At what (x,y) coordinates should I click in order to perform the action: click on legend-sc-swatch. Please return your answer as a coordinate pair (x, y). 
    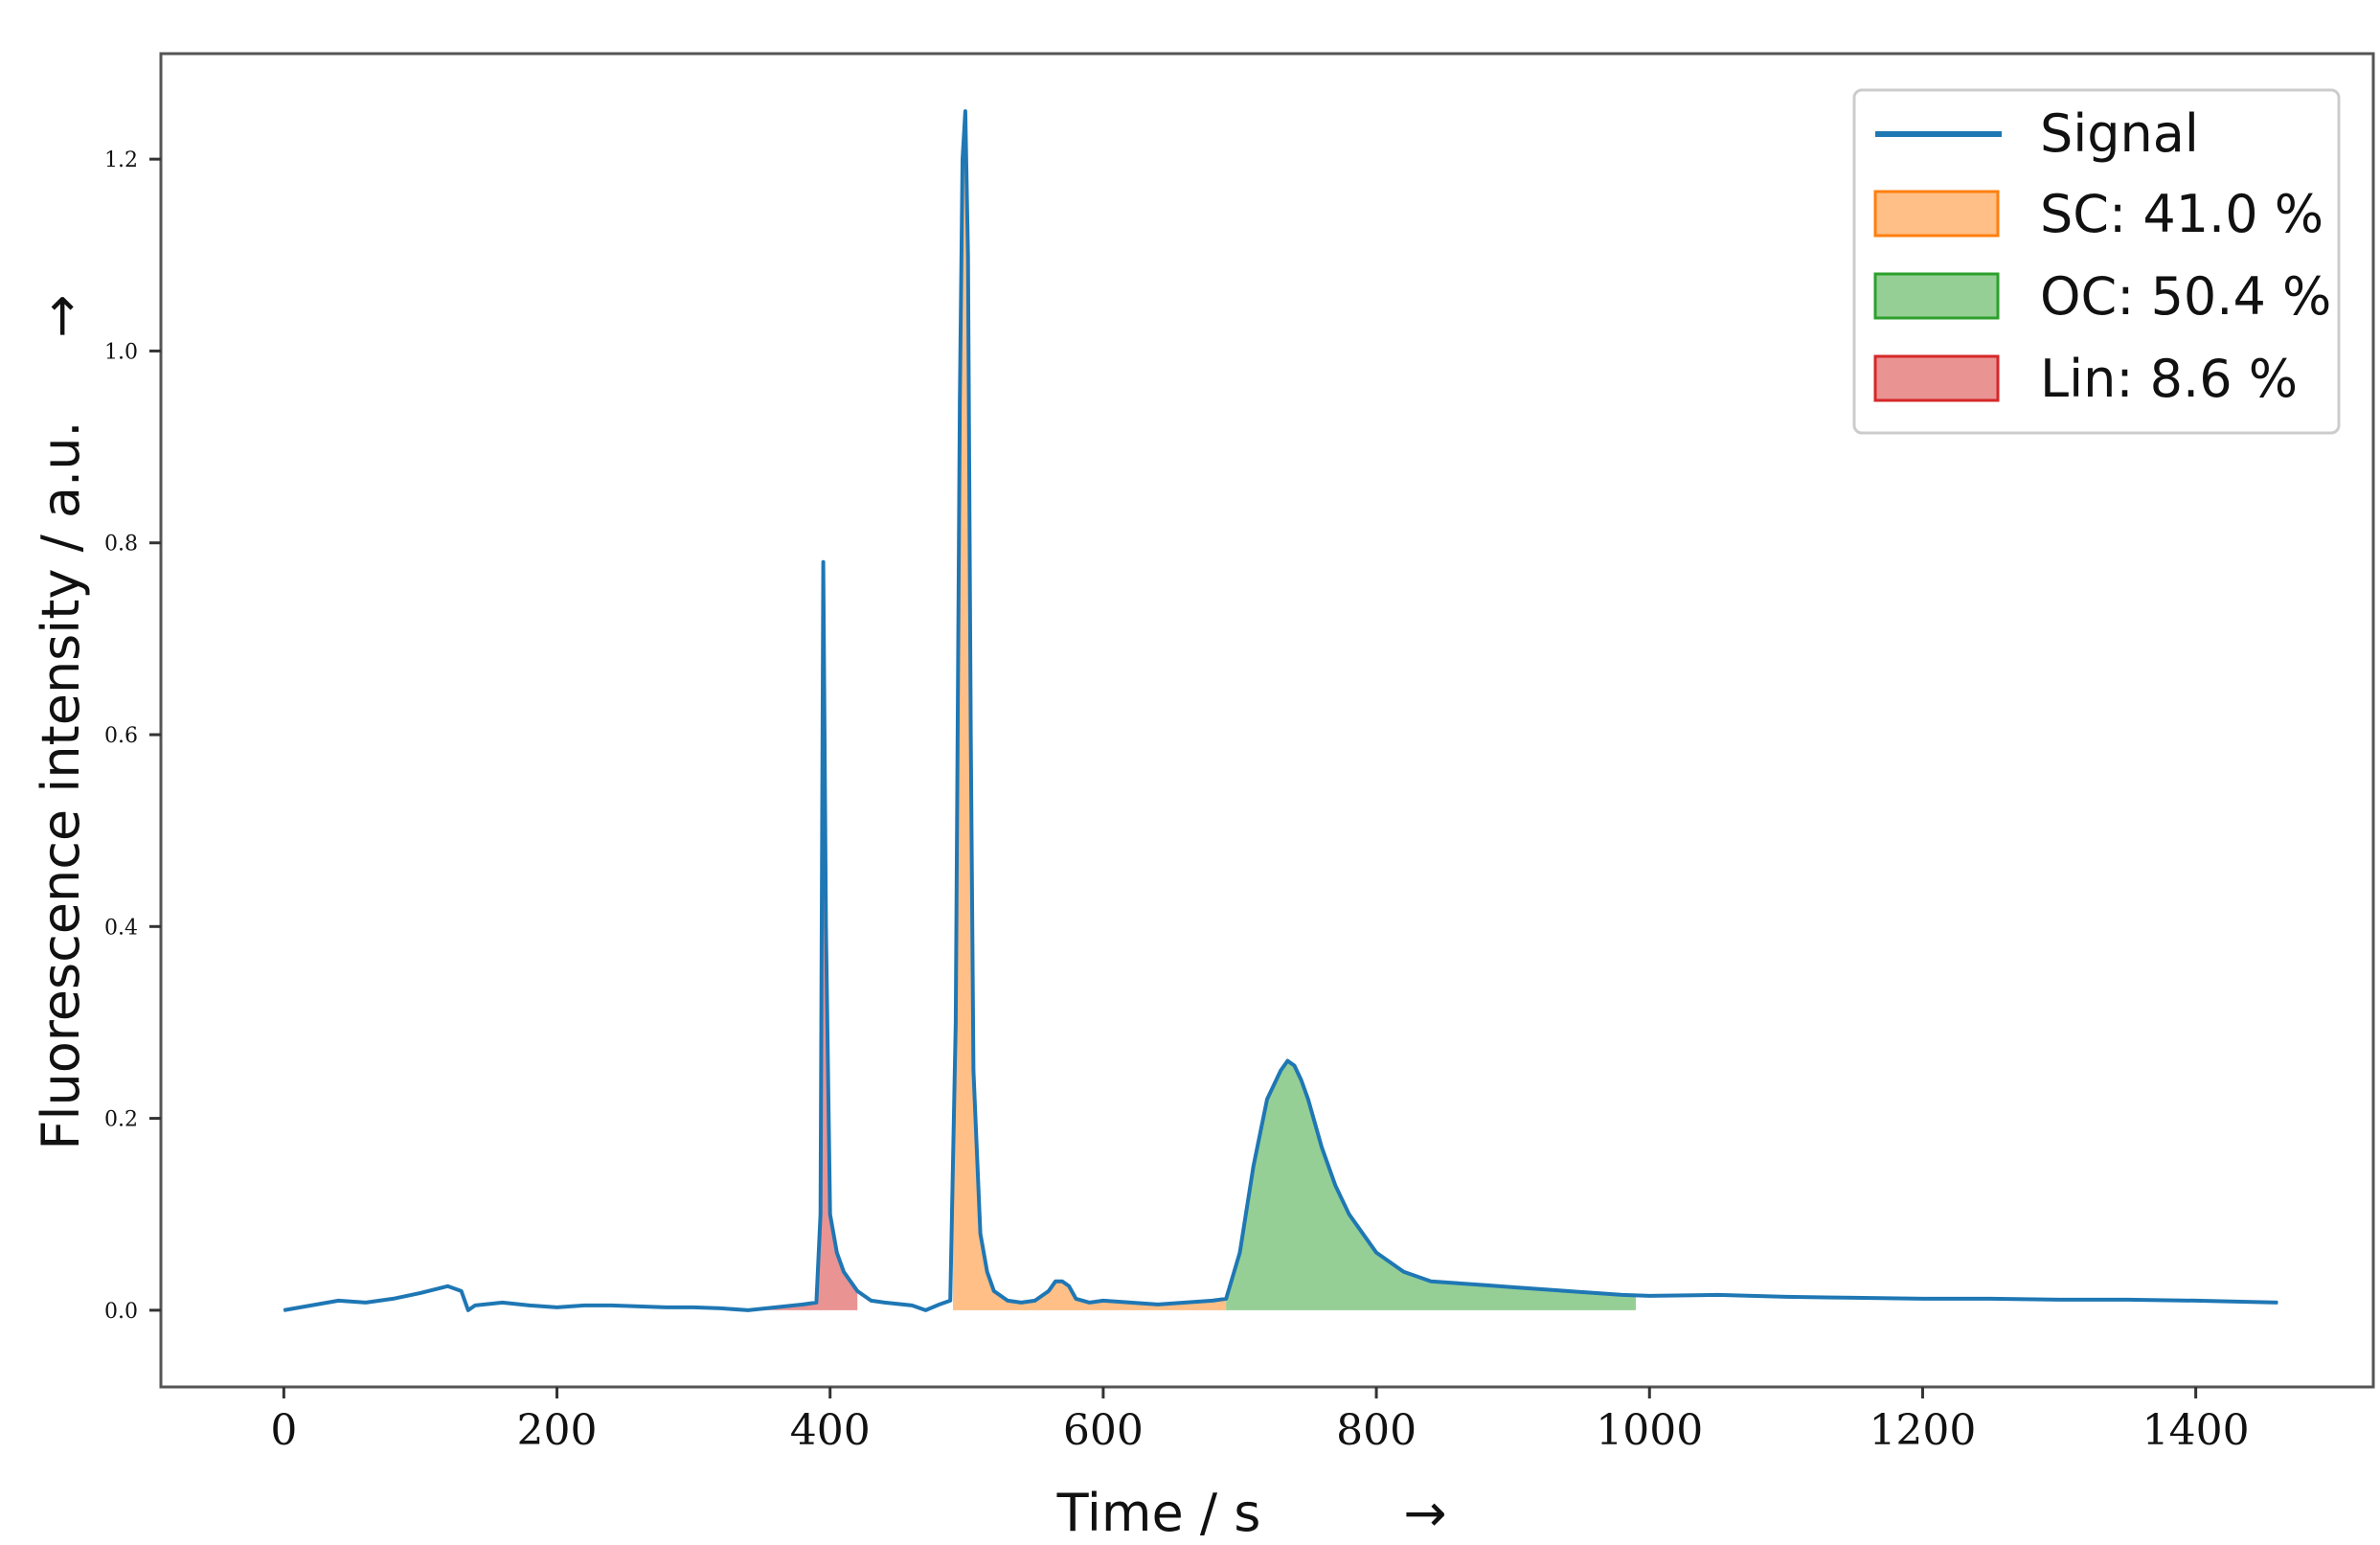
    Looking at the image, I should click on (1936, 214).